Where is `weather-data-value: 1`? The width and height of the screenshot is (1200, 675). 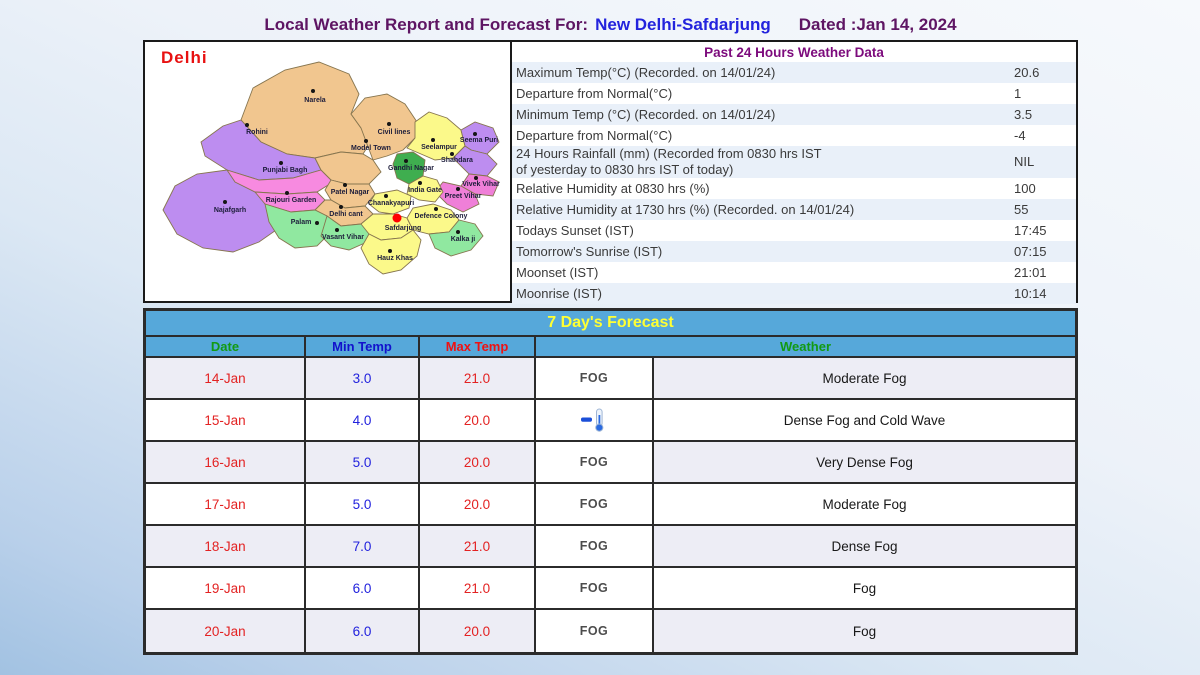
weather-data-value: 1 is located at coordinates (1018, 93).